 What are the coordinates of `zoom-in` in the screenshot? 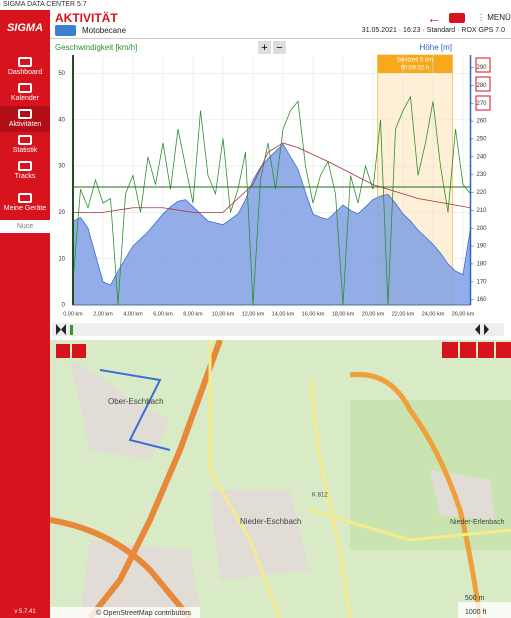 It's located at (264, 47).